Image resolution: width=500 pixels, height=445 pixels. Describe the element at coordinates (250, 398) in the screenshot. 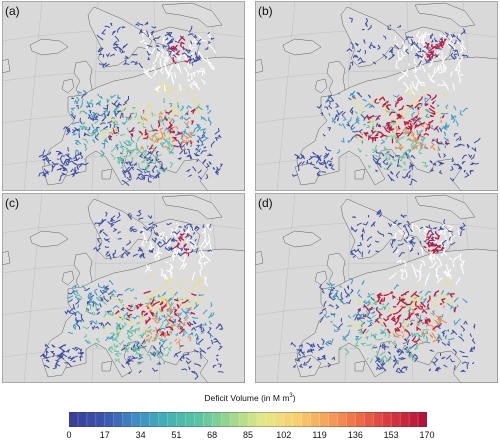

I see `legend-title: Deficit Volume (in M m3)` at that location.